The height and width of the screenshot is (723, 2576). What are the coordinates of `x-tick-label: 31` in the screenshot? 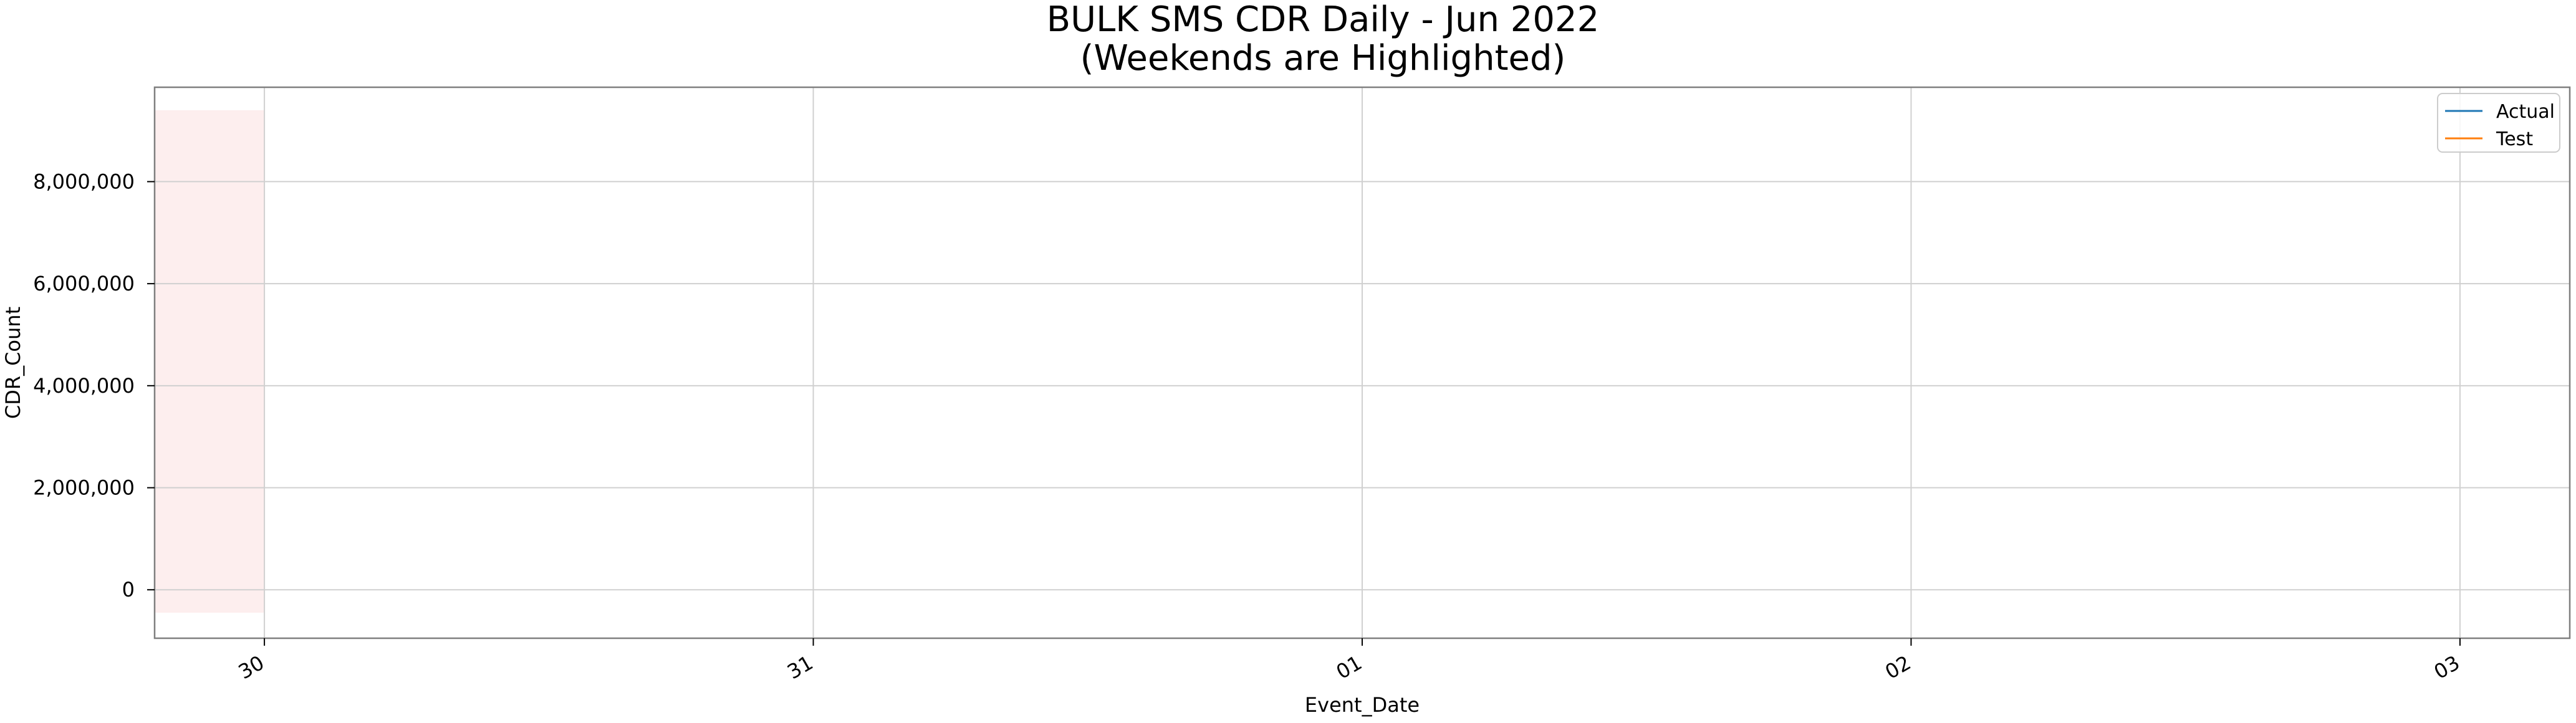 It's located at (800, 668).